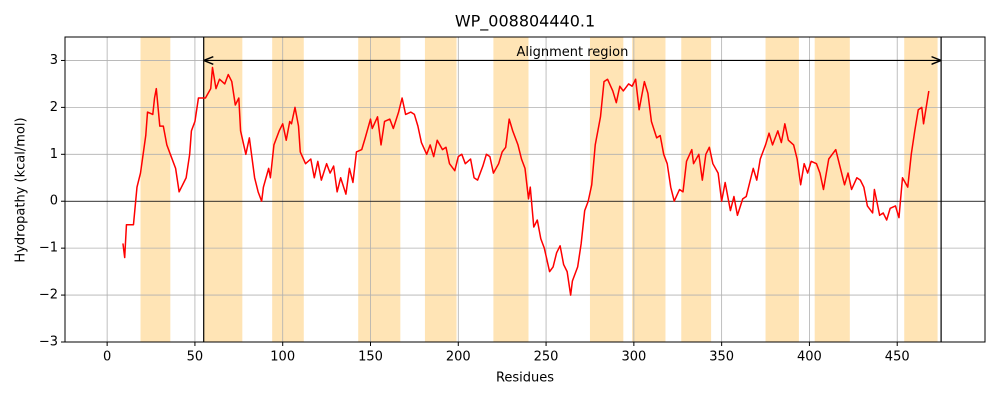 The image size is (1000, 400). What do you see at coordinates (282, 357) in the screenshot?
I see `x-tick-label: 100` at bounding box center [282, 357].